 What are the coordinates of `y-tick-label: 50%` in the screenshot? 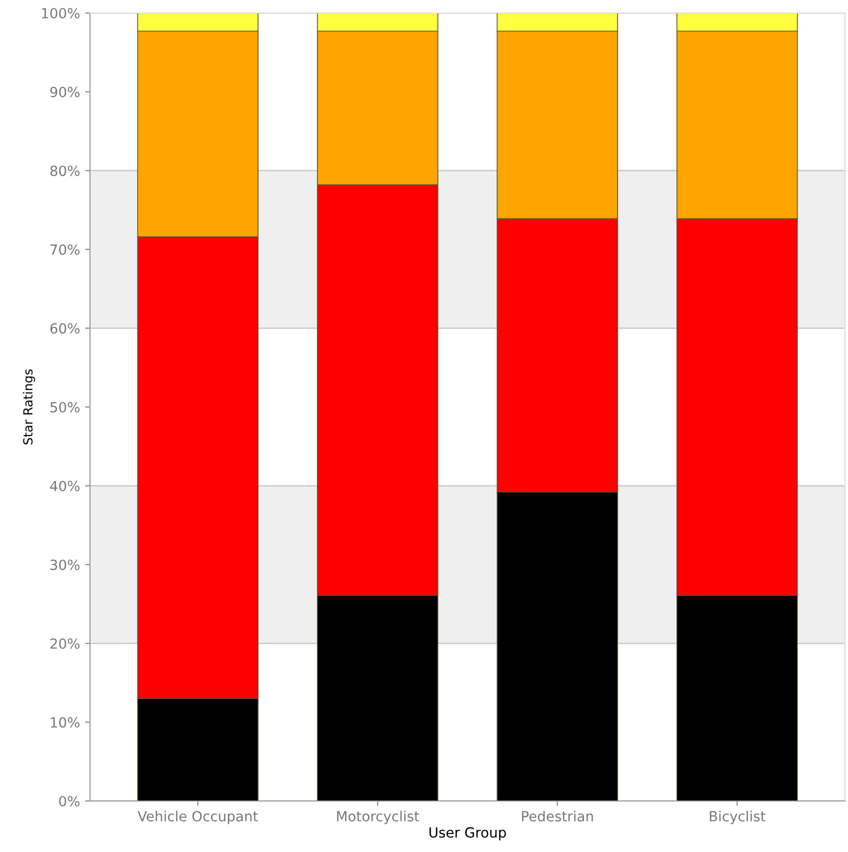 It's located at (65, 407).